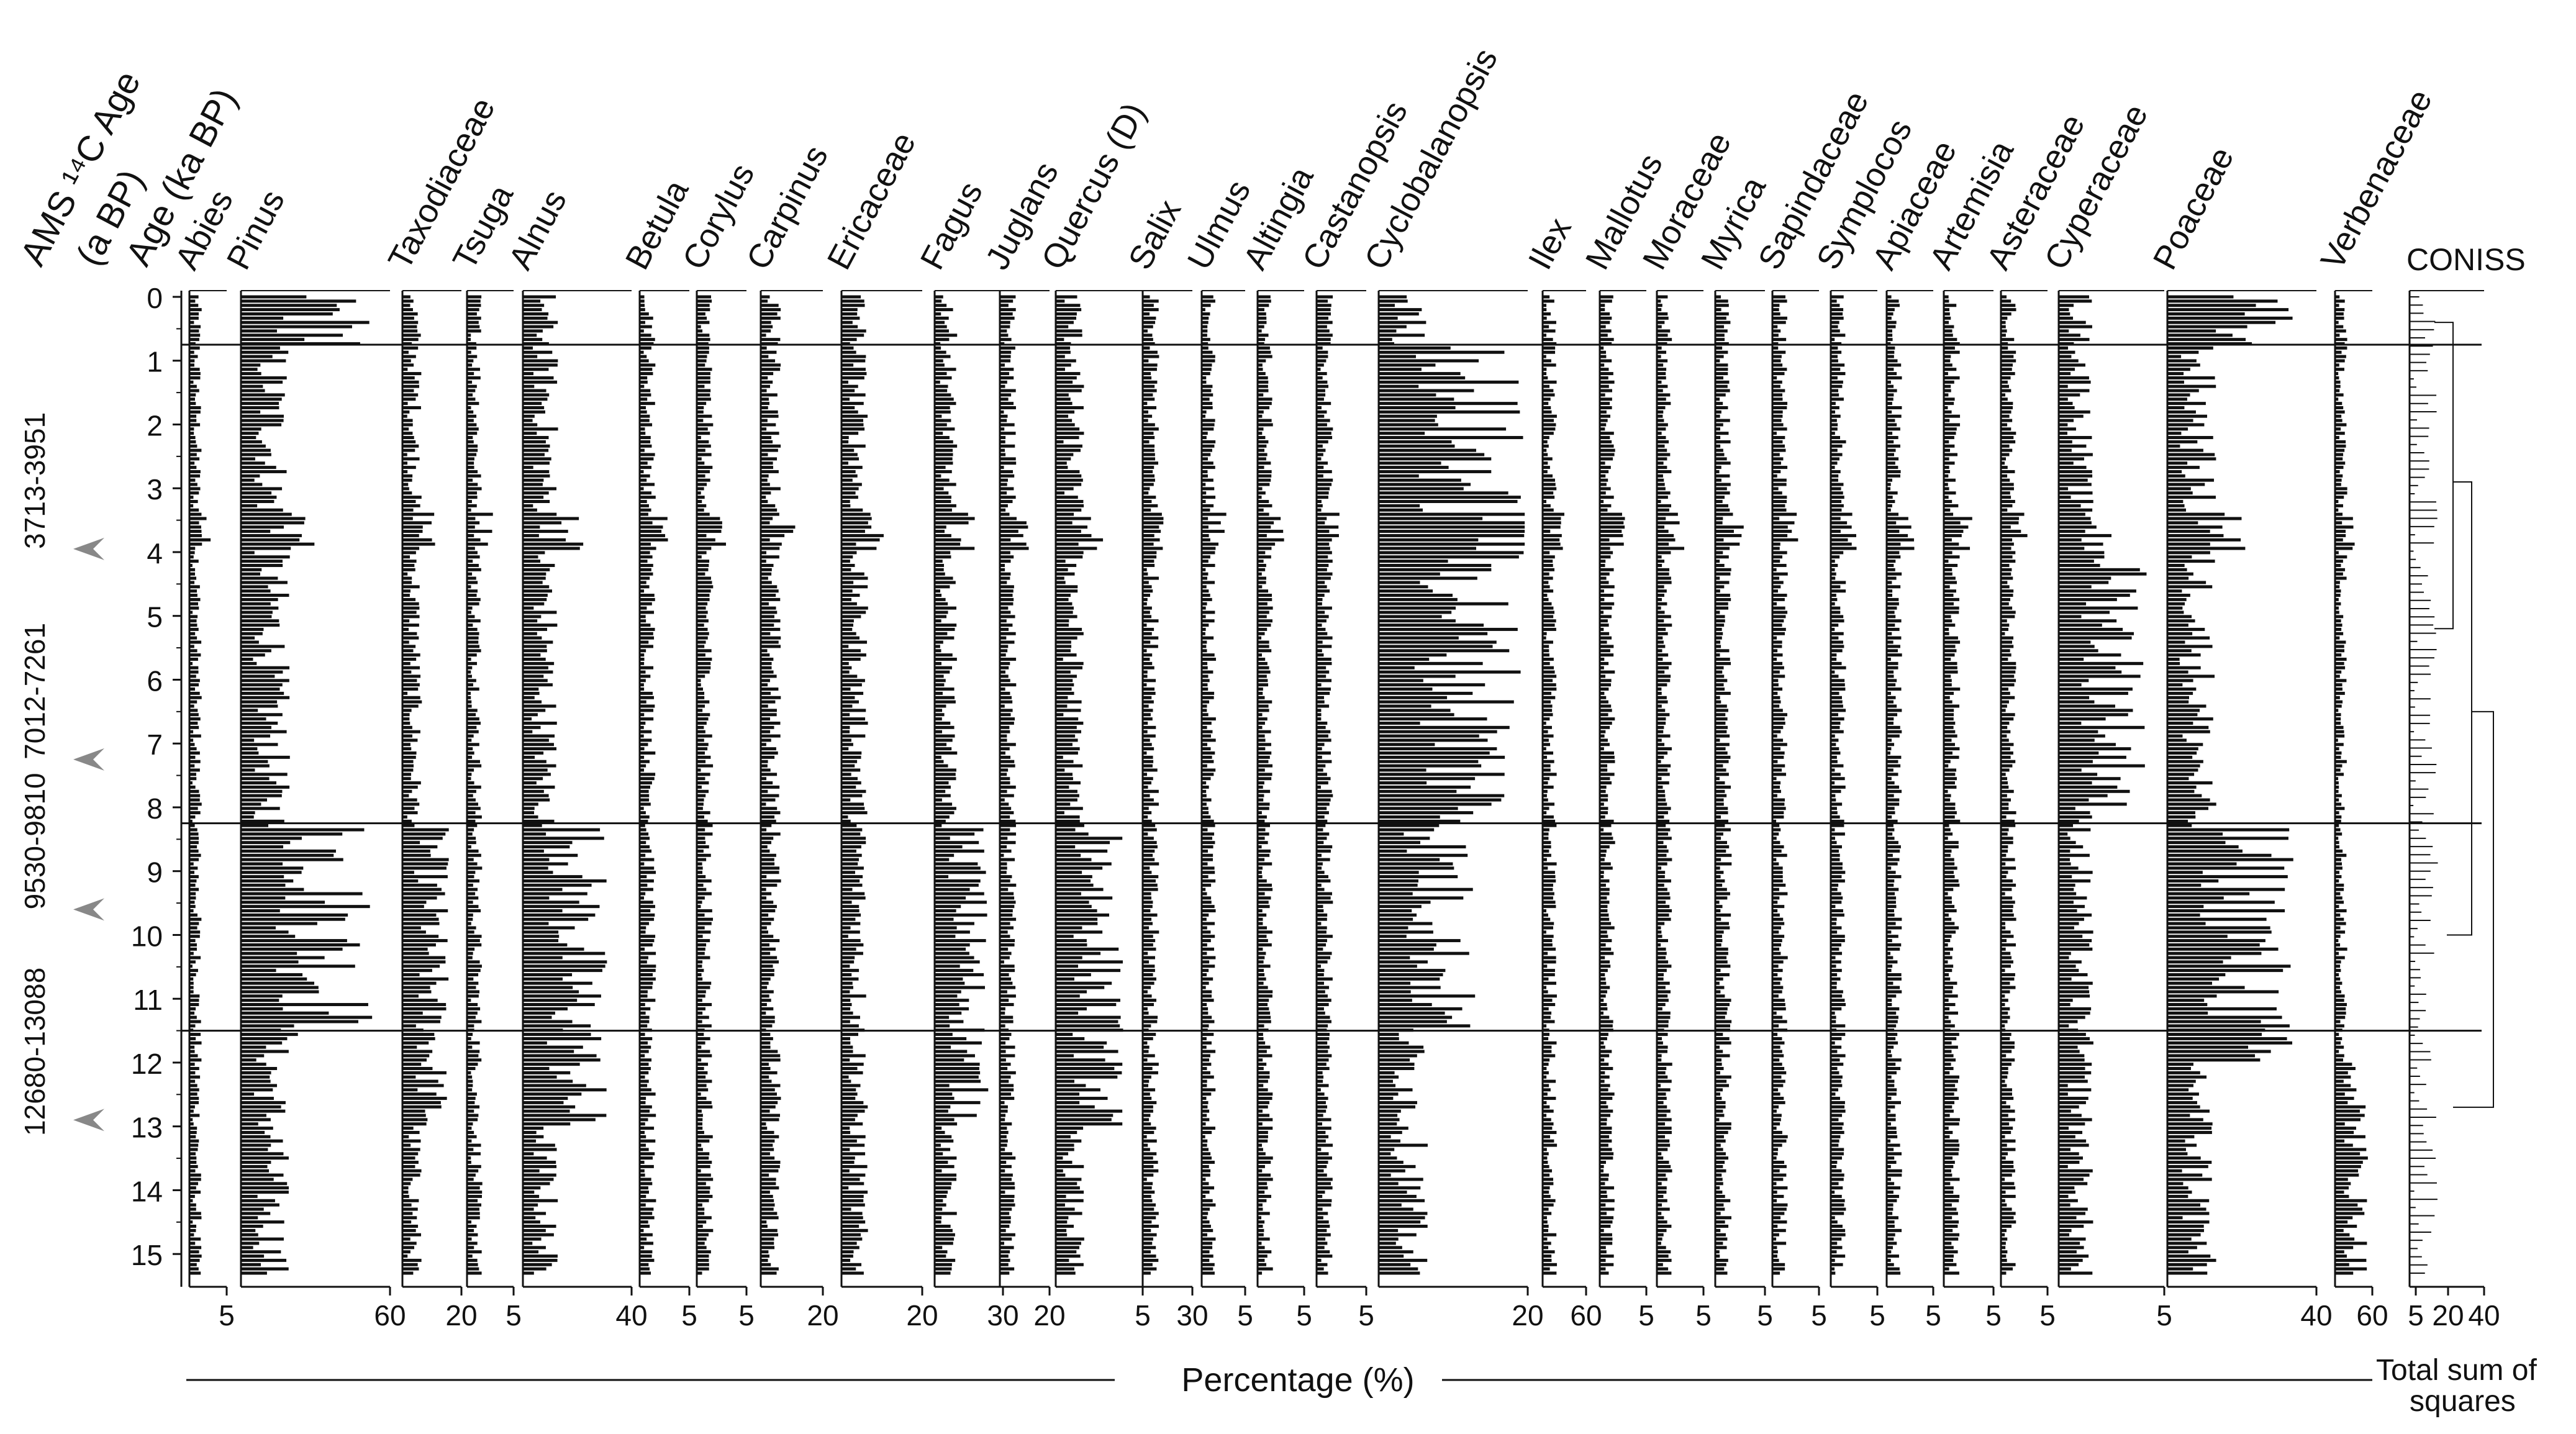 The width and height of the screenshot is (2576, 1434). Describe the element at coordinates (1049, 1316) in the screenshot. I see `taxon-axis-label: 20` at that location.